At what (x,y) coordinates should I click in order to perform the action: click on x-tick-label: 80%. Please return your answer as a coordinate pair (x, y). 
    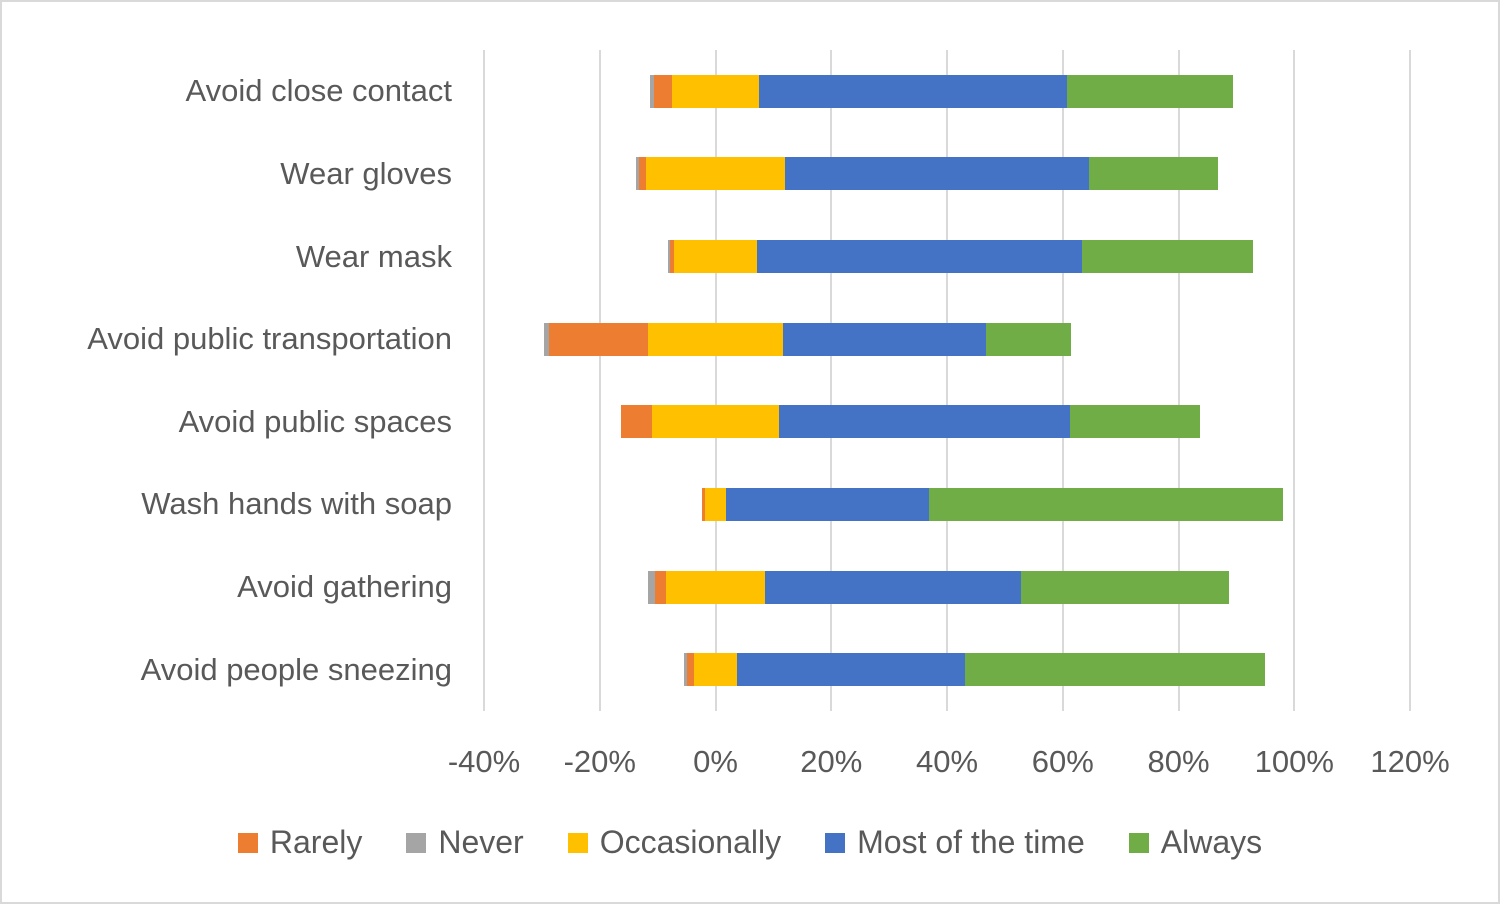
    Looking at the image, I should click on (1178, 761).